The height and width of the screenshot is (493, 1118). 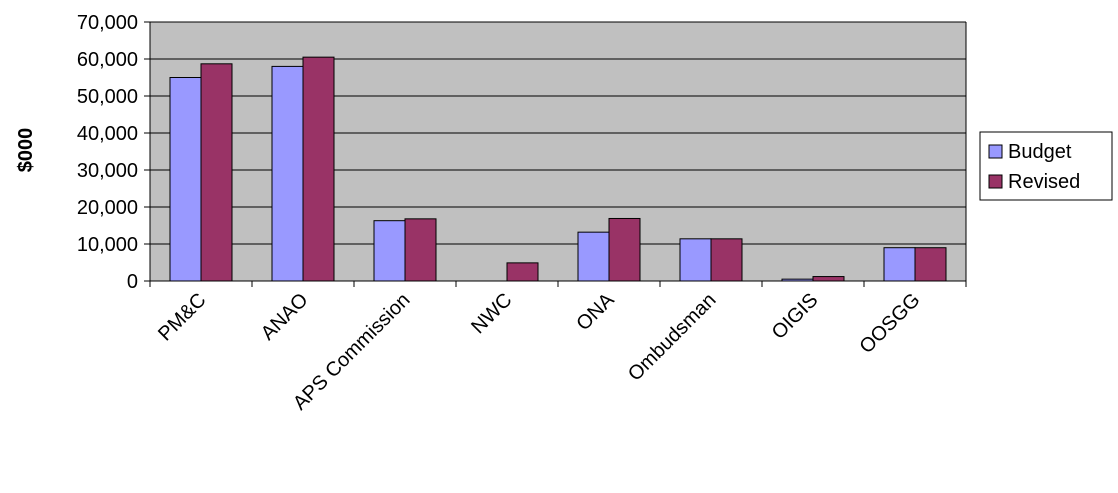 I want to click on y-axis-label: $000, so click(x=26, y=150).